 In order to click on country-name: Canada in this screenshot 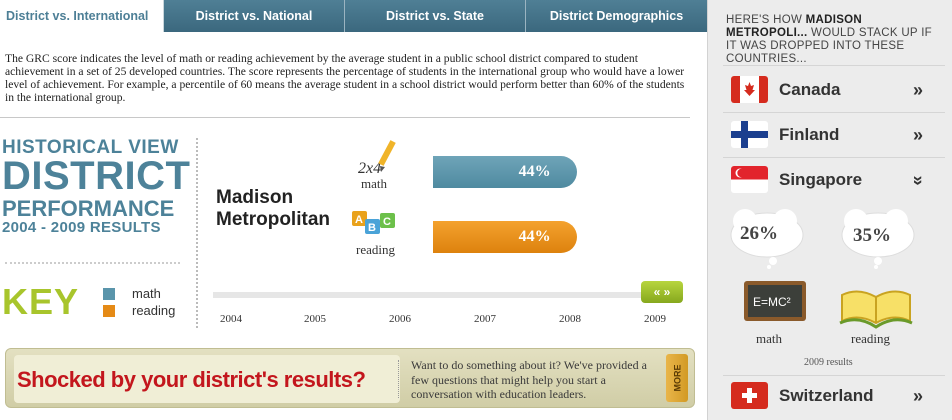, I will do `click(810, 89)`.